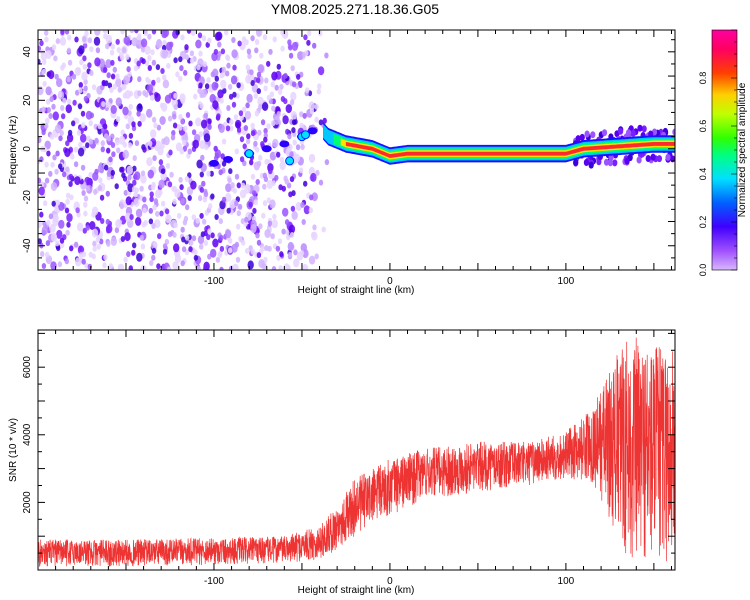  What do you see at coordinates (27, 502) in the screenshot?
I see `y-tick-label: 2000` at bounding box center [27, 502].